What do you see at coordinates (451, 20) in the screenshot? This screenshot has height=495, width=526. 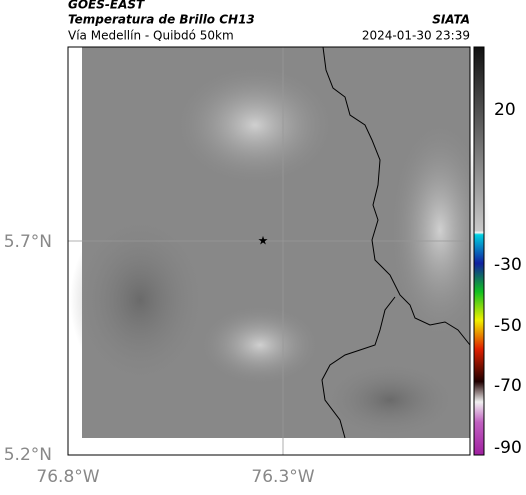 I see `source: SIATA` at bounding box center [451, 20].